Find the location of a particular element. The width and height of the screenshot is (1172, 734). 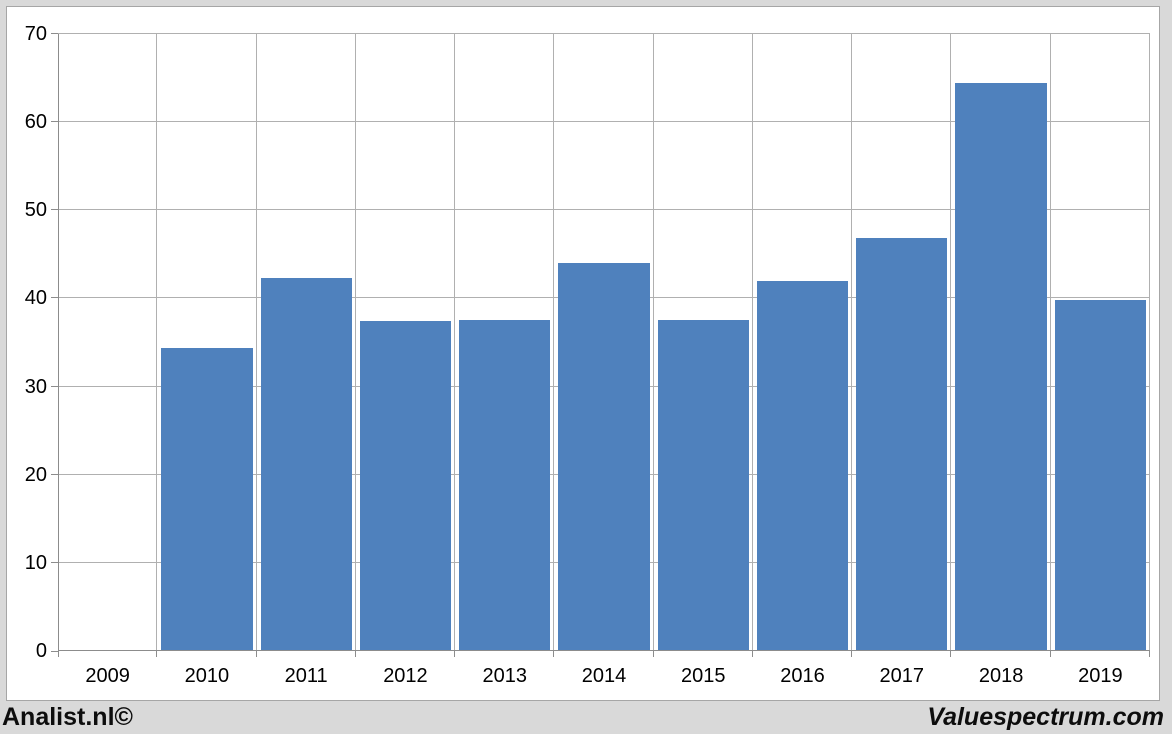

bar-2018 is located at coordinates (1001, 367).